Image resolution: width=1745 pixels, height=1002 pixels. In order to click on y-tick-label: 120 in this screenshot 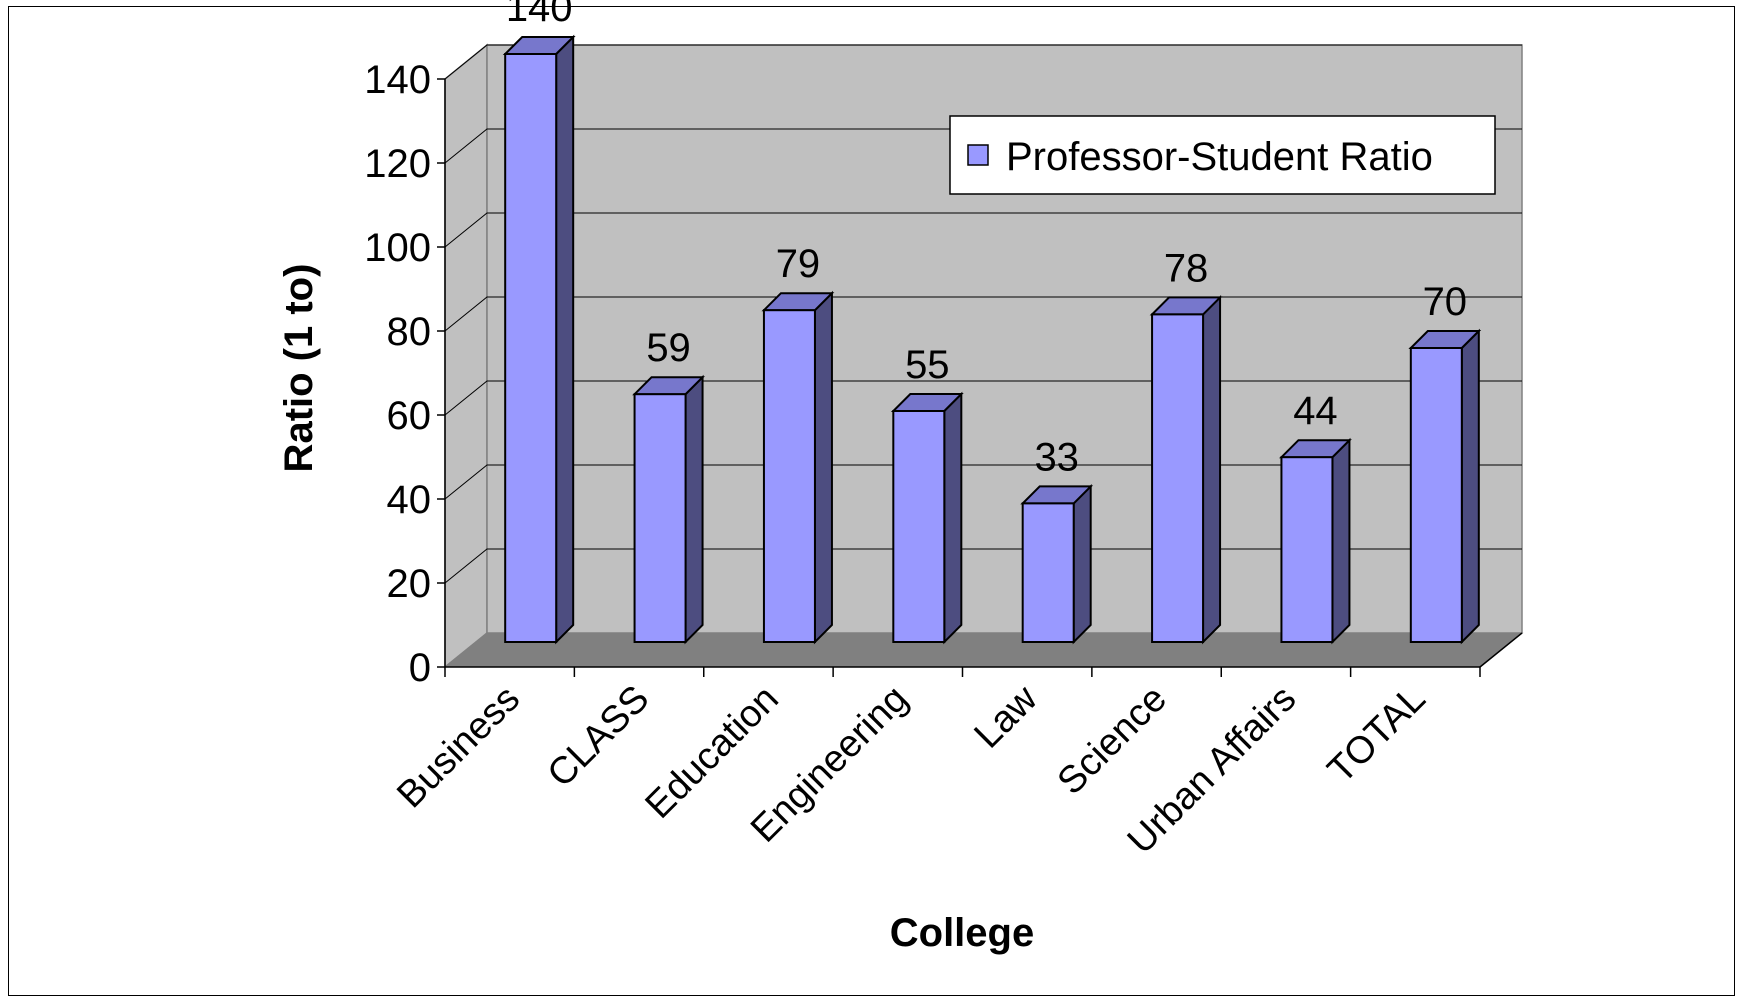, I will do `click(397, 164)`.